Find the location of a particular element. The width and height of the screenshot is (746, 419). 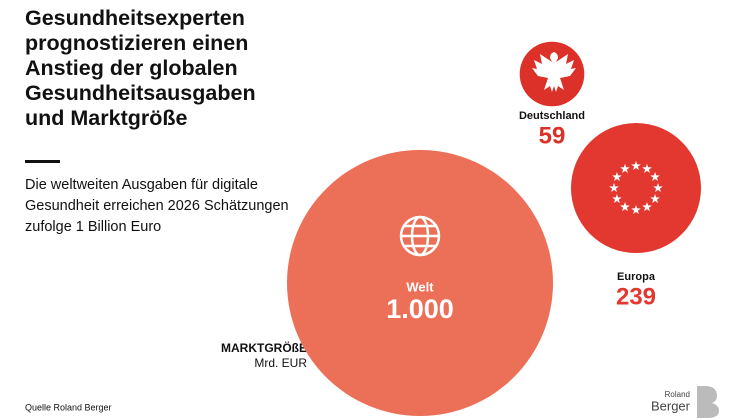

logo-text: Berger is located at coordinates (671, 405).